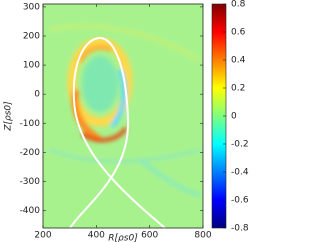 The height and width of the screenshot is (242, 320). I want to click on colorbar-tick-label: 0.6, so click(238, 33).